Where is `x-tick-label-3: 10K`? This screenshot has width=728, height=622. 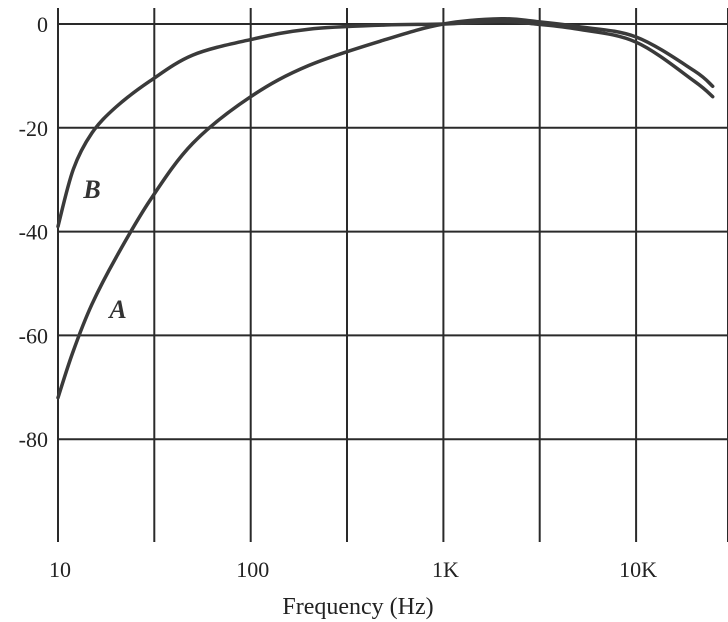 x-tick-label-3: 10K is located at coordinates (638, 569).